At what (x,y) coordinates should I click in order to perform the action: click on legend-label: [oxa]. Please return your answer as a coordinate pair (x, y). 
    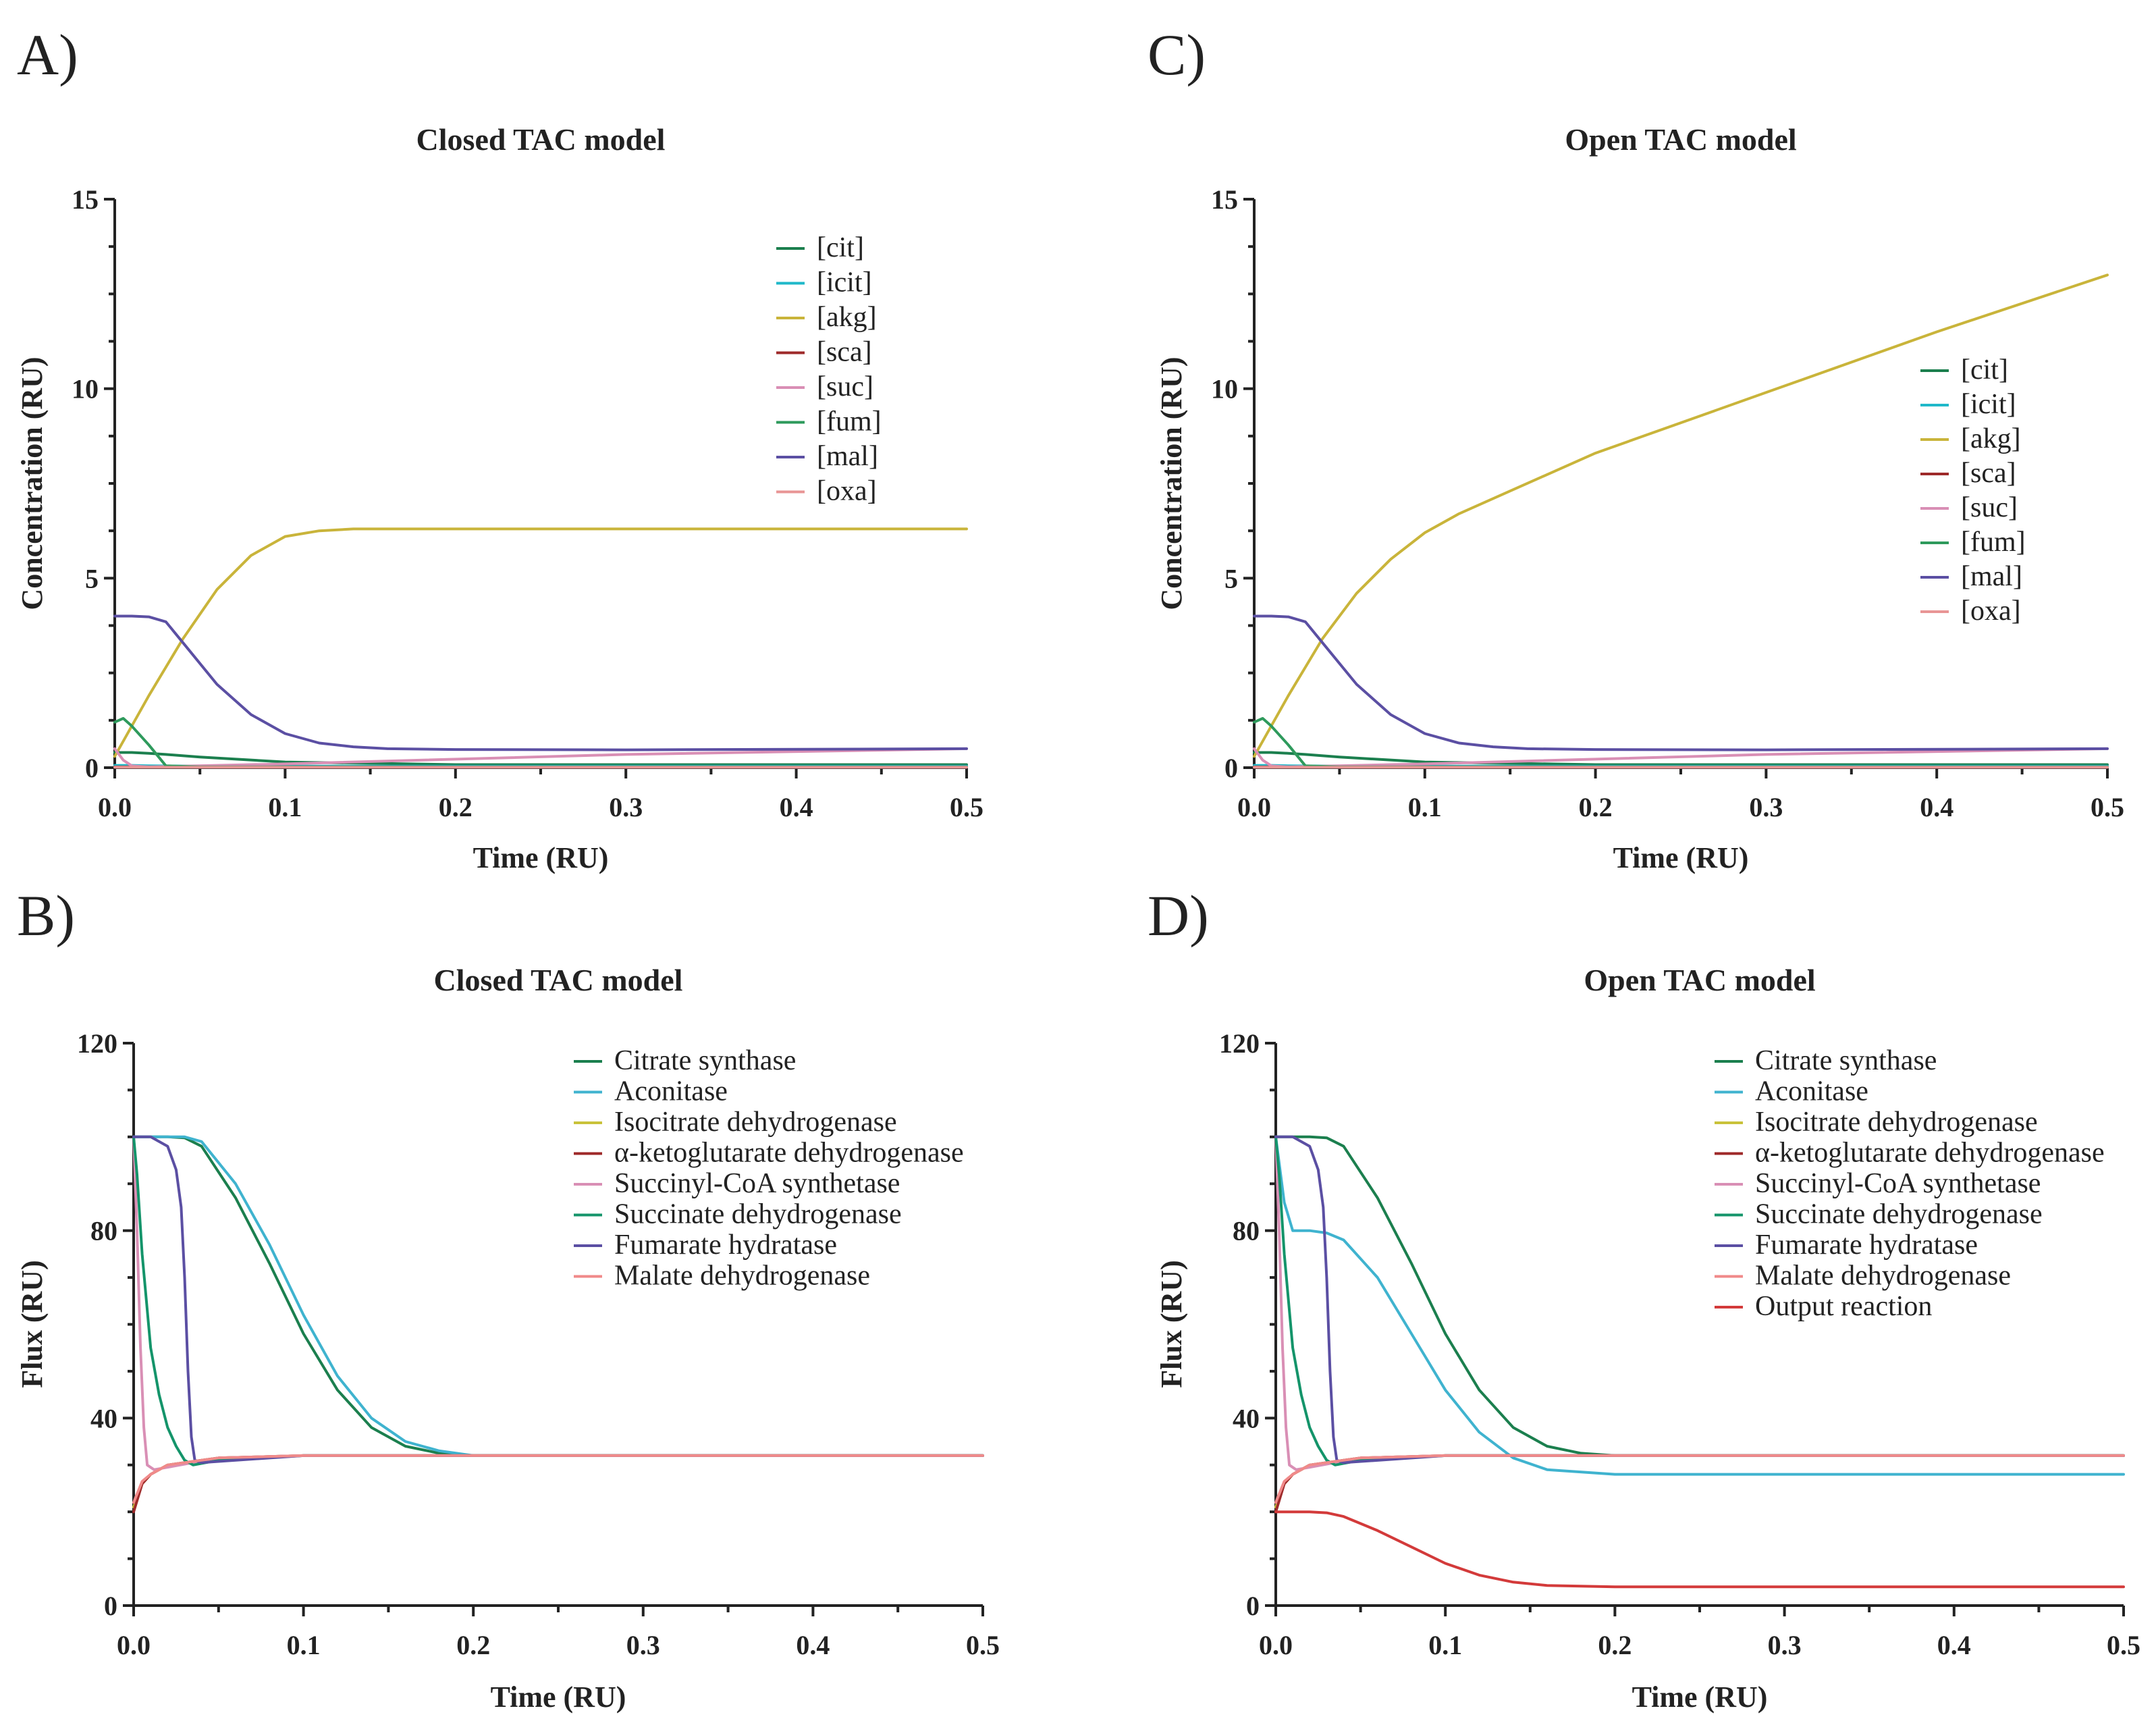
    Looking at the image, I should click on (1991, 611).